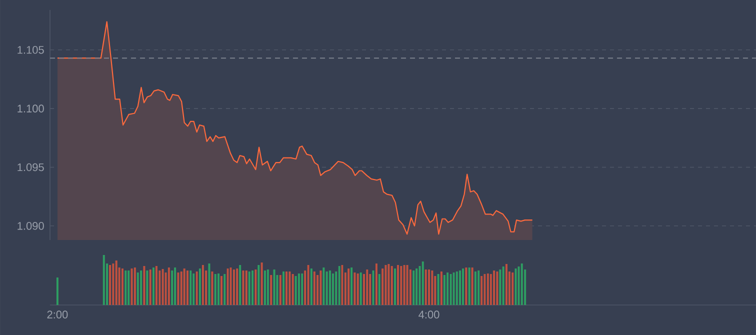 The height and width of the screenshot is (335, 756). I want to click on y-tick-label: 1.095, so click(31, 167).